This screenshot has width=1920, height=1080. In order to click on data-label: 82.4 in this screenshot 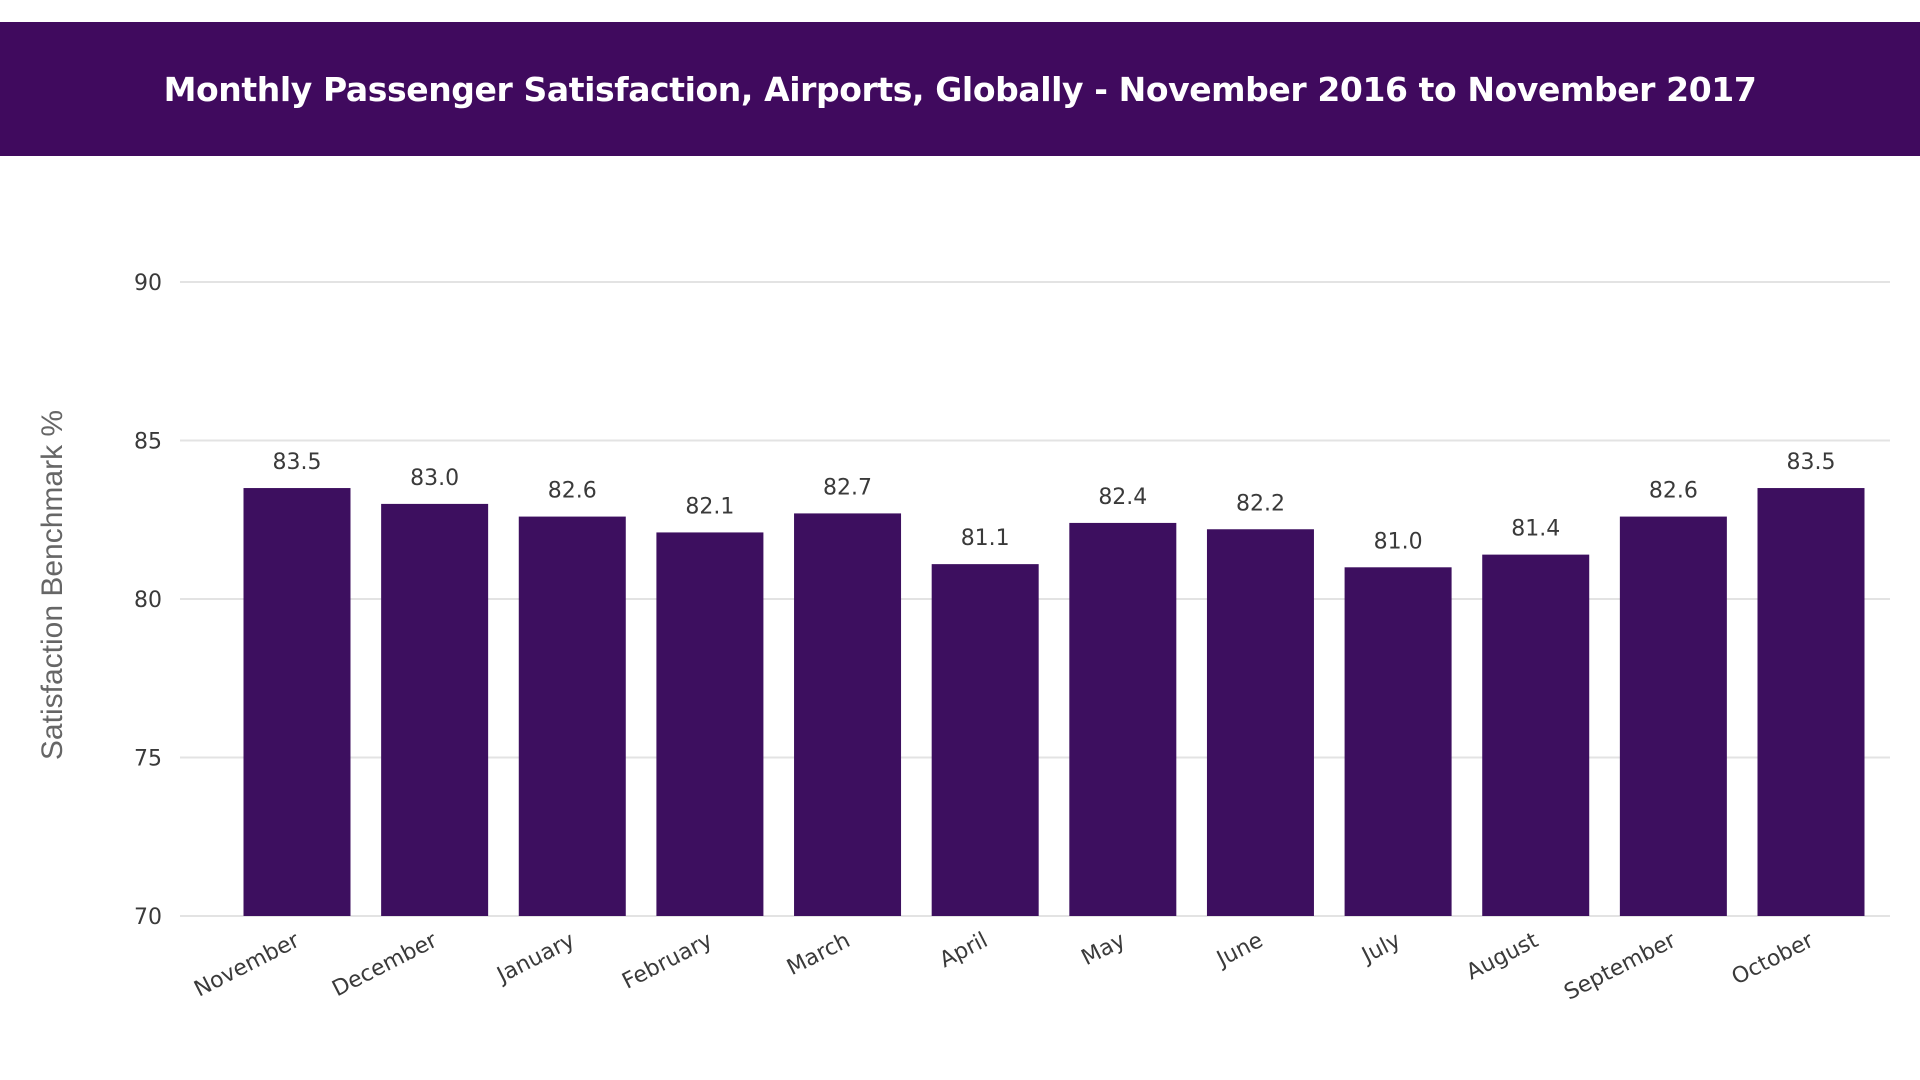, I will do `click(1122, 497)`.